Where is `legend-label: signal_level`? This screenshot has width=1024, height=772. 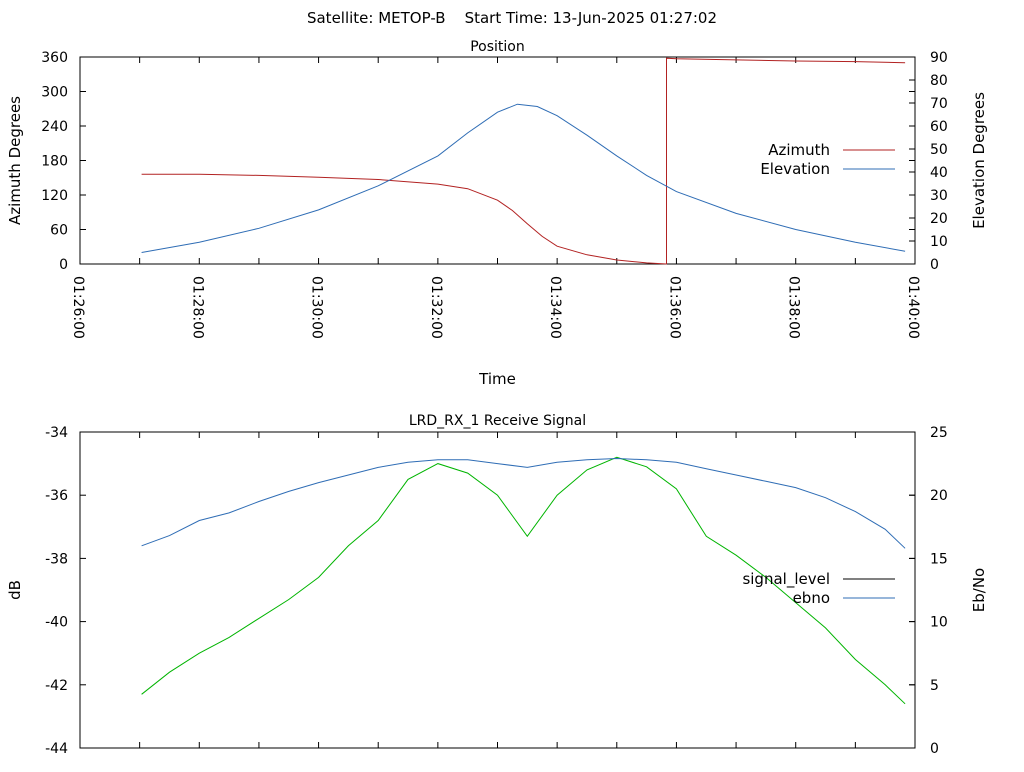
legend-label: signal_level is located at coordinates (786, 579).